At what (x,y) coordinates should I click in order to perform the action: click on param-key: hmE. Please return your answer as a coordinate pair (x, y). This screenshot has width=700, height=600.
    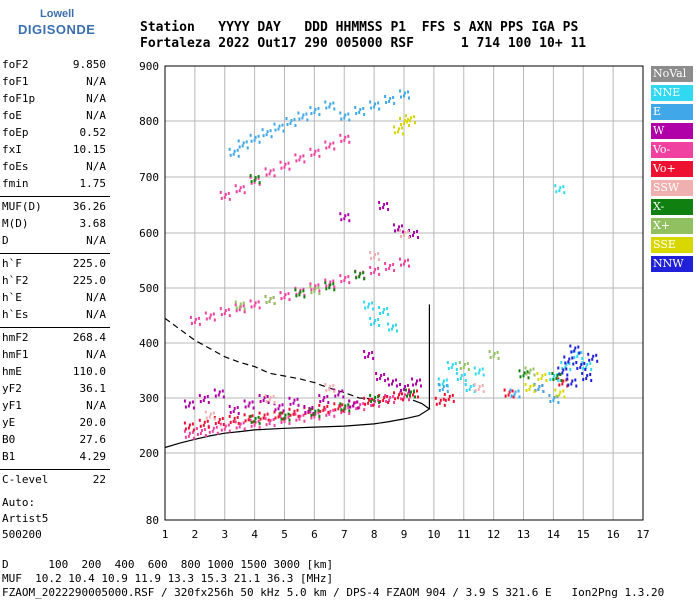
    Looking at the image, I should click on (12, 371).